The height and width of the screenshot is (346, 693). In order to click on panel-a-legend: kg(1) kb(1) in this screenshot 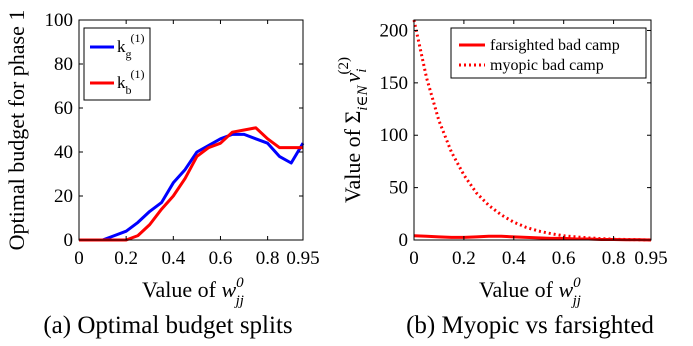, I will do `click(117, 64)`.